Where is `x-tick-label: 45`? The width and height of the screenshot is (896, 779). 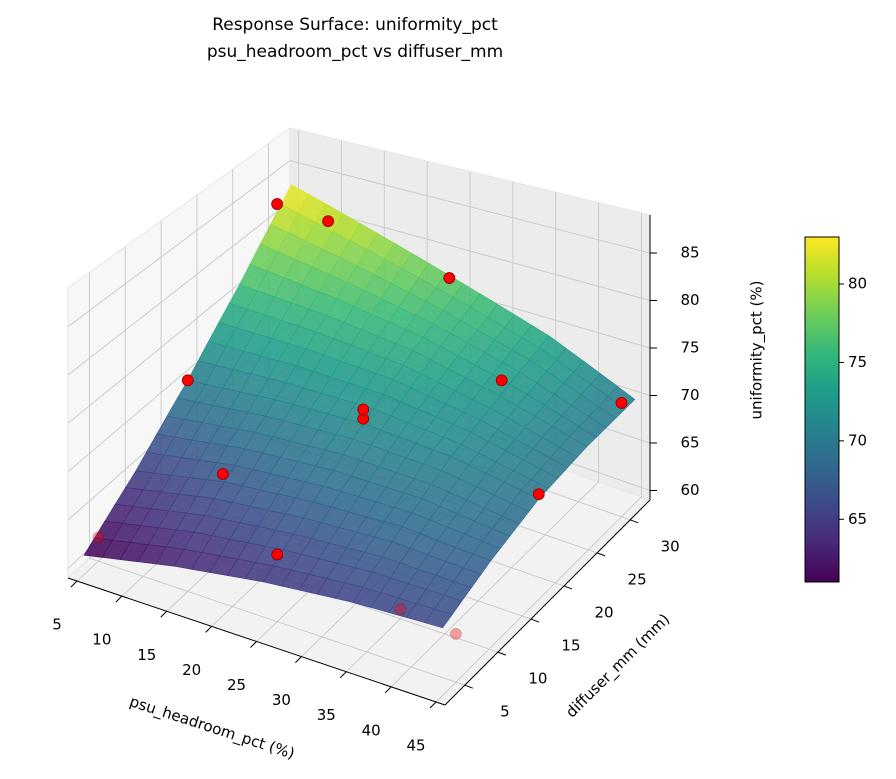 x-tick-label: 45 is located at coordinates (415, 745).